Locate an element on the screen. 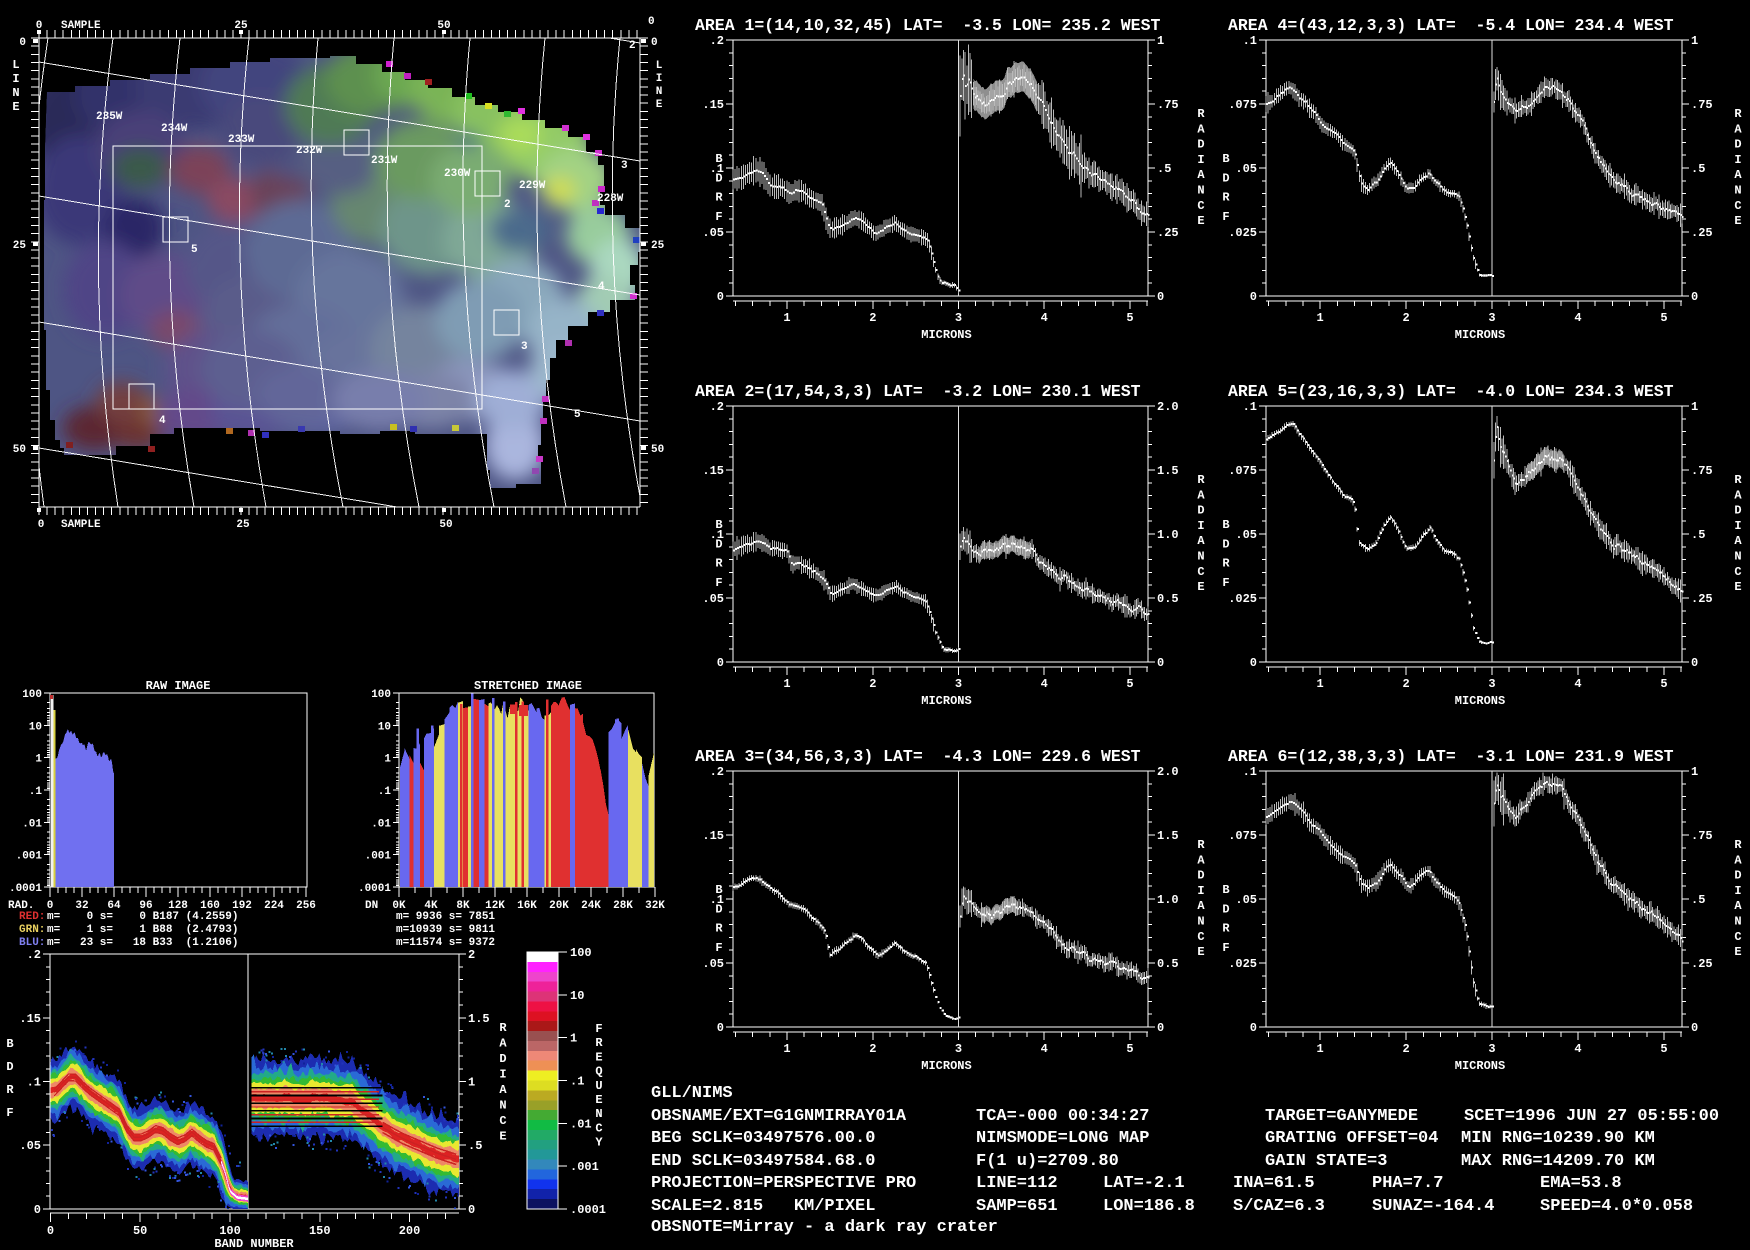 This screenshot has width=1750, height=1250. svg-text: B is located at coordinates (1225, 159).